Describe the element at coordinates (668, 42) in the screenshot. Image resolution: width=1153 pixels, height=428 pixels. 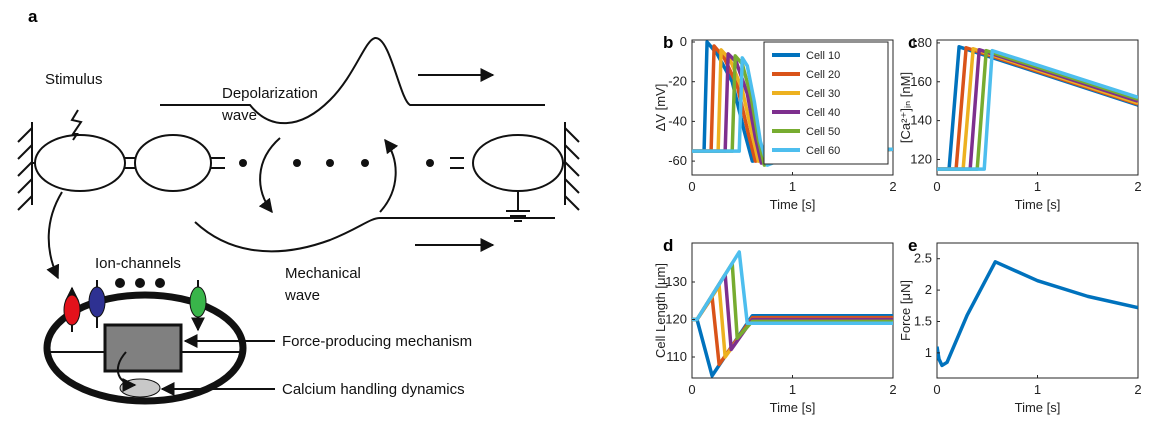
I see `panel-letter: b` at that location.